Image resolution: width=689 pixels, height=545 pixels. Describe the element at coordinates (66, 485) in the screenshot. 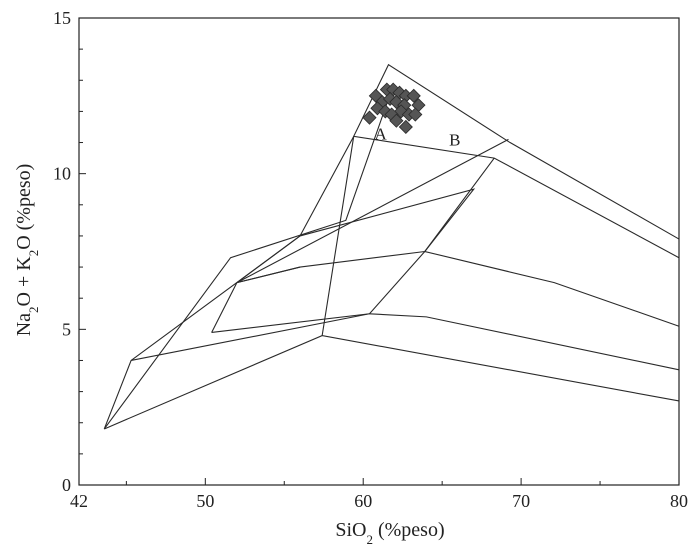

I see `y-tick-label: 0` at that location.